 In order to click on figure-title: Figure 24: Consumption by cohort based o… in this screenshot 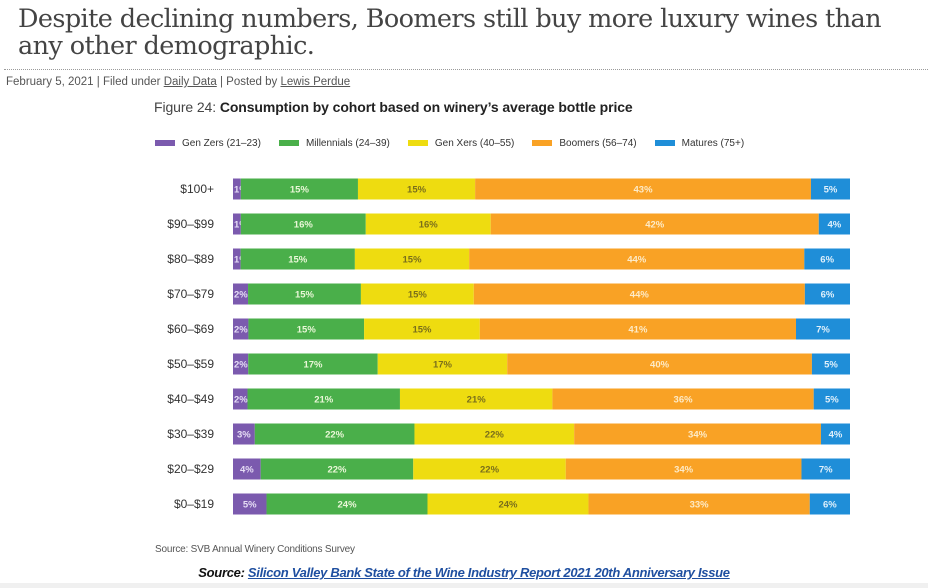, I will do `click(393, 107)`.